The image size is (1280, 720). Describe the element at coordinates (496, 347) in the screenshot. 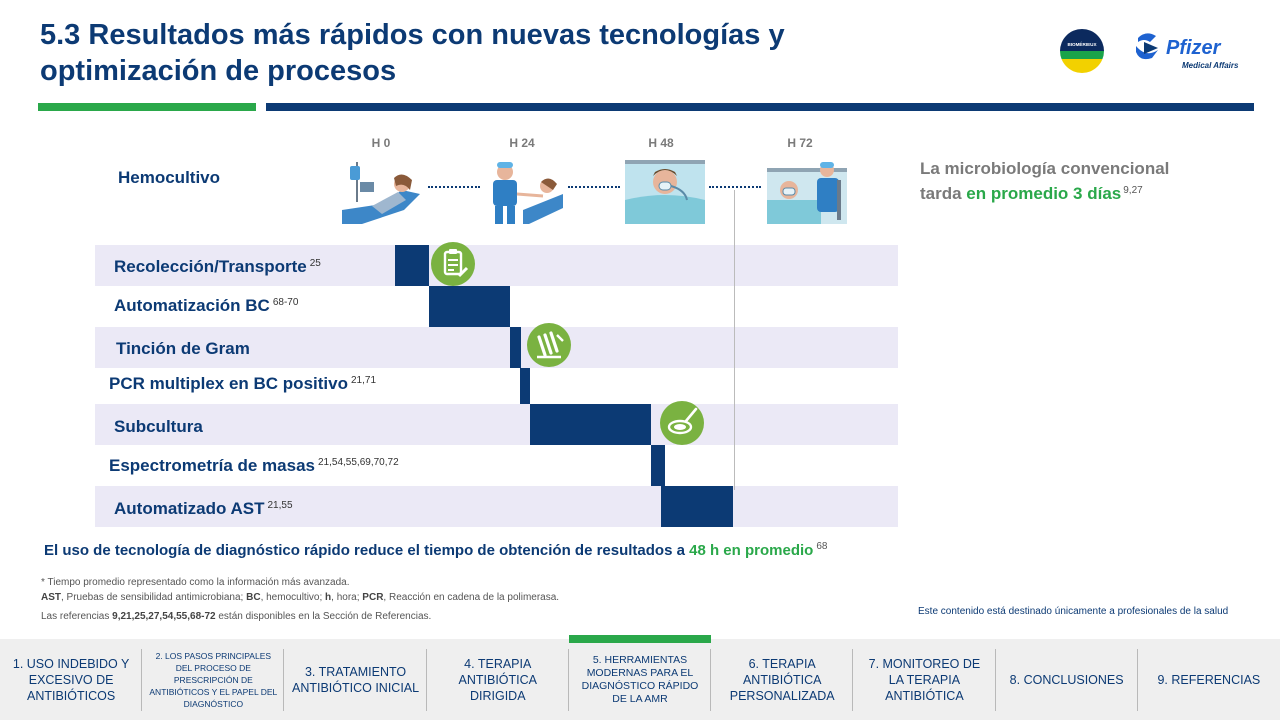

I see `timeline-row-tincion-gram: Tinción de Gram` at that location.